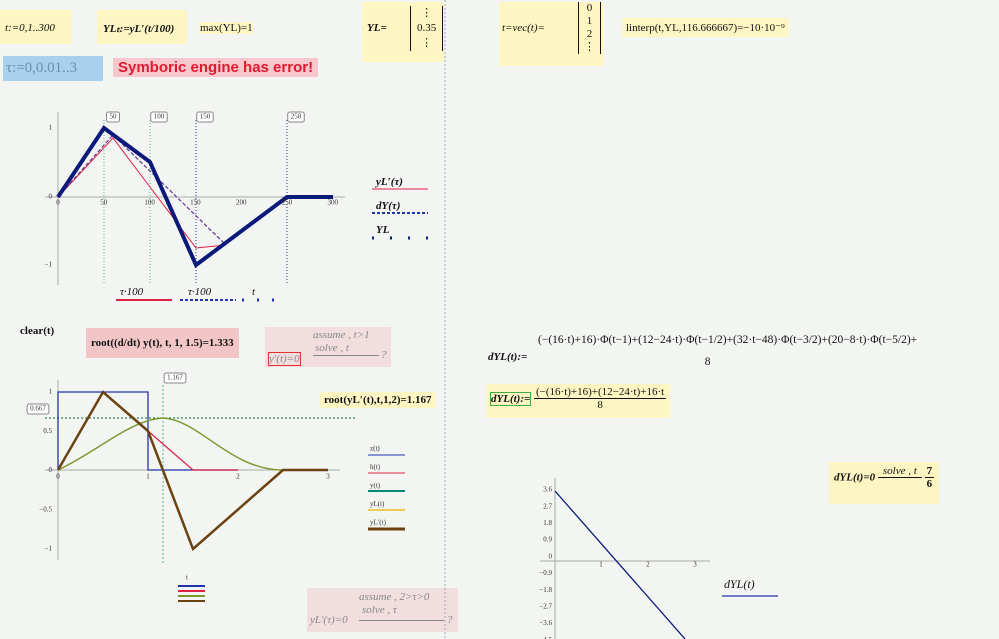  Describe the element at coordinates (341, 335) in the screenshot. I see `assume: assume , t>1` at that location.